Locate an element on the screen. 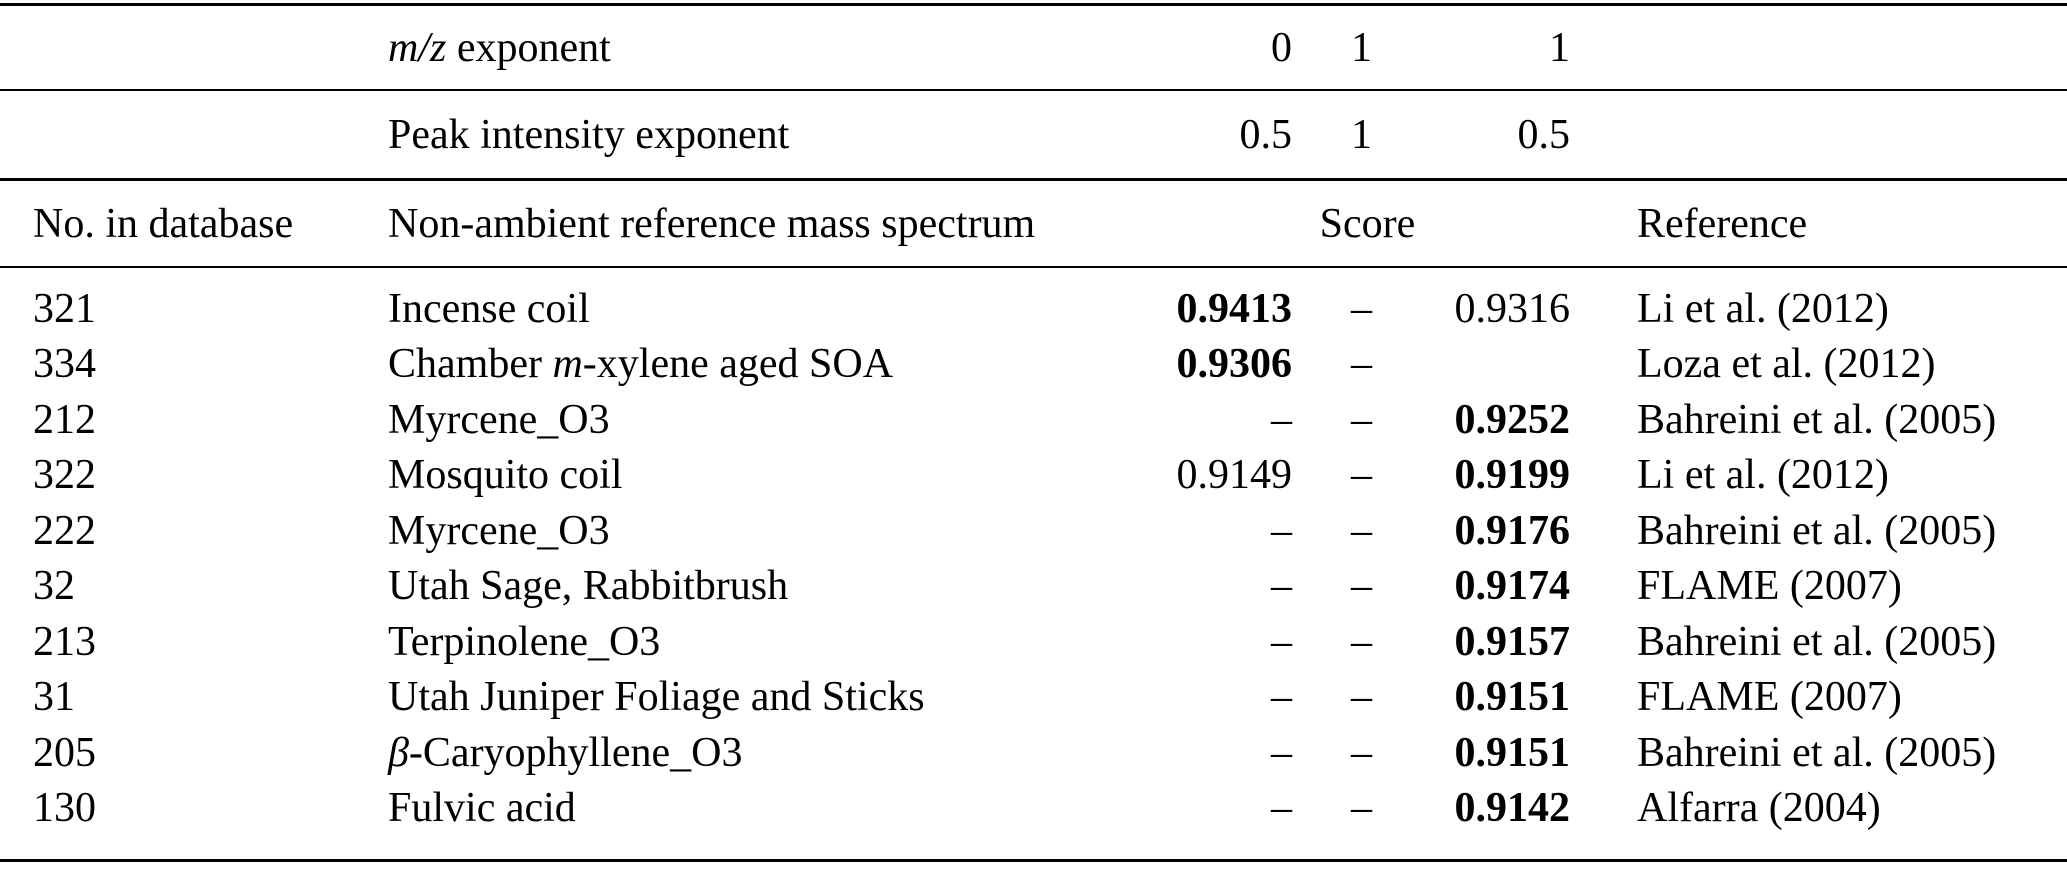  table-header-rule is located at coordinates (1033, 267).